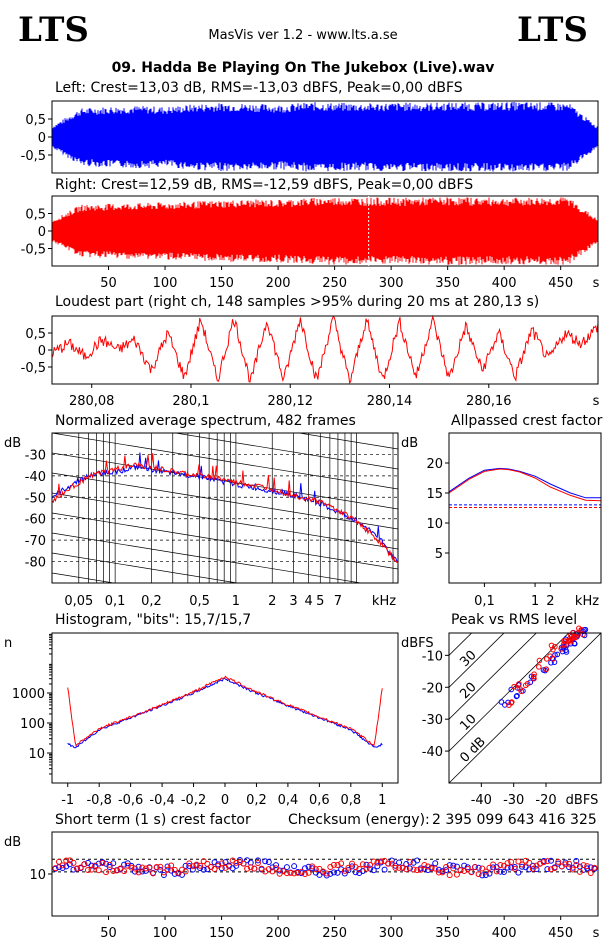 This screenshot has width=606, height=946. Describe the element at coordinates (325, 349) in the screenshot. I see `loudest-part-line` at that location.